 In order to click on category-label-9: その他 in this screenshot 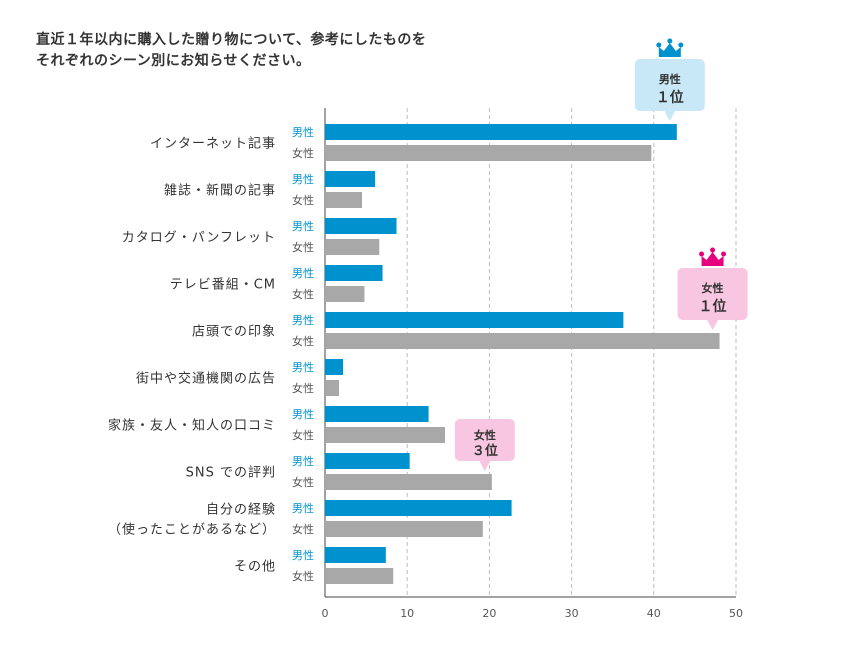, I will do `click(255, 567)`.